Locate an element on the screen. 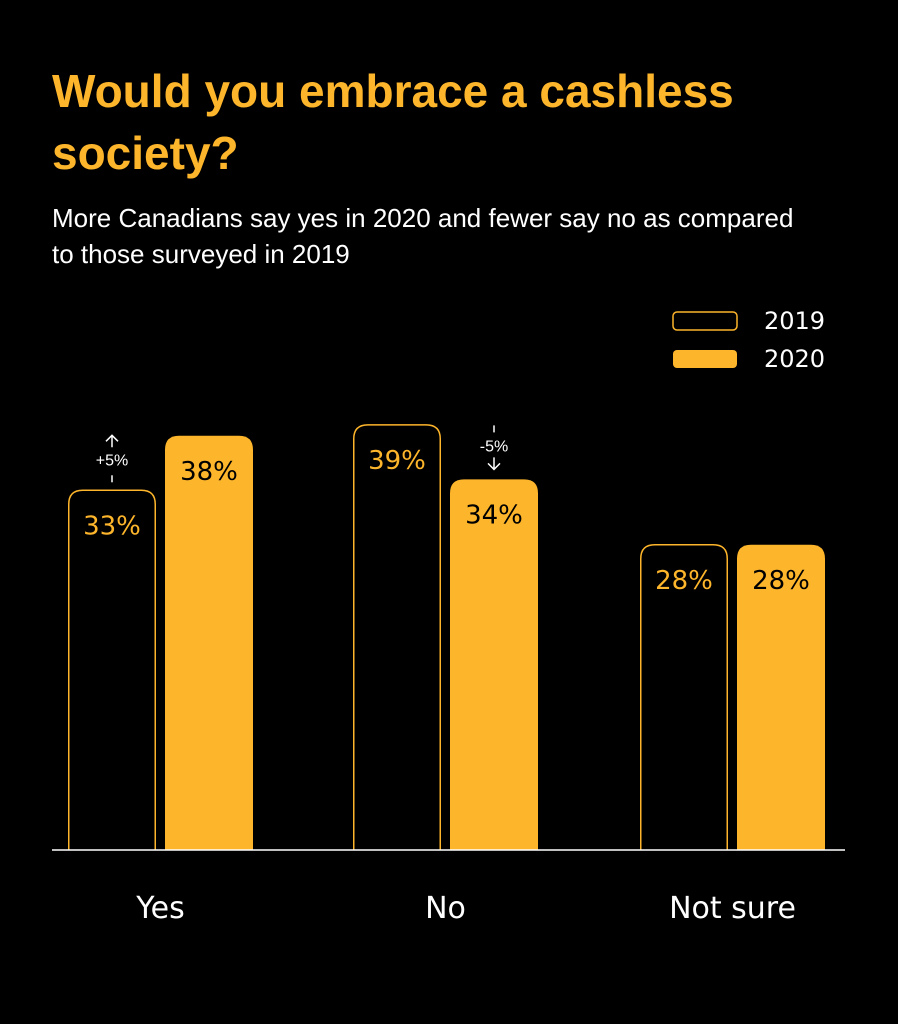 This screenshot has width=898, height=1024. change-annotation: +5% is located at coordinates (112, 460).